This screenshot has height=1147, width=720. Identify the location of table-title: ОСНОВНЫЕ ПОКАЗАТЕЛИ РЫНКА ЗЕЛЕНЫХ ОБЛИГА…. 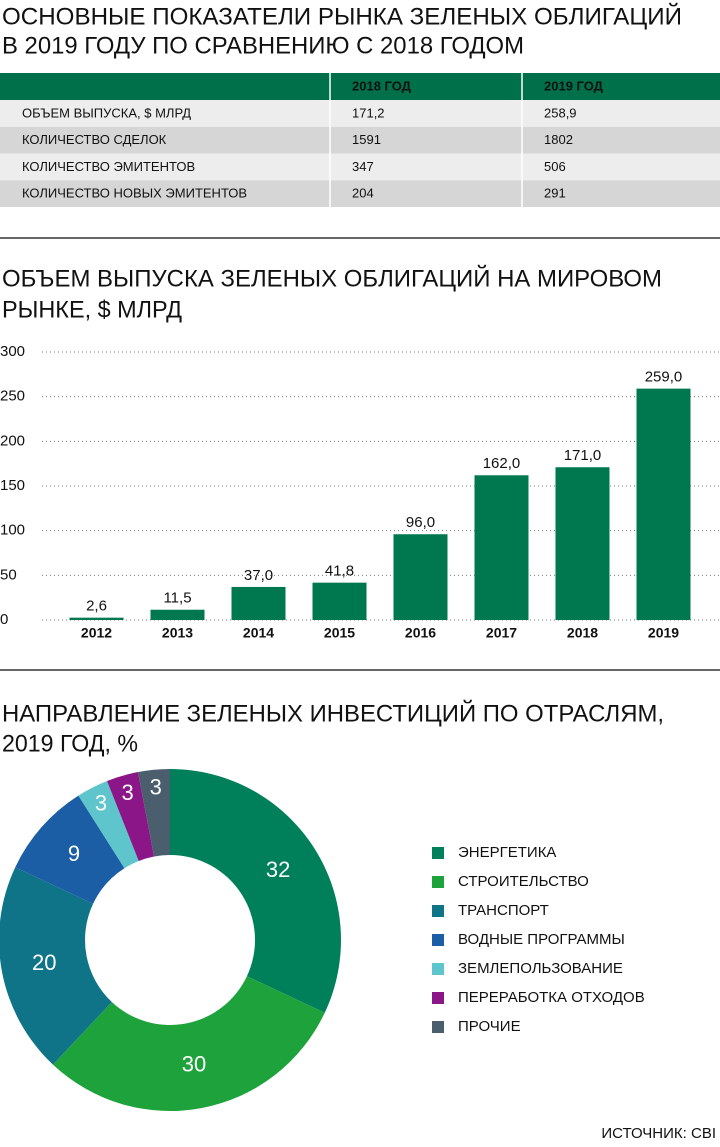
(342, 16).